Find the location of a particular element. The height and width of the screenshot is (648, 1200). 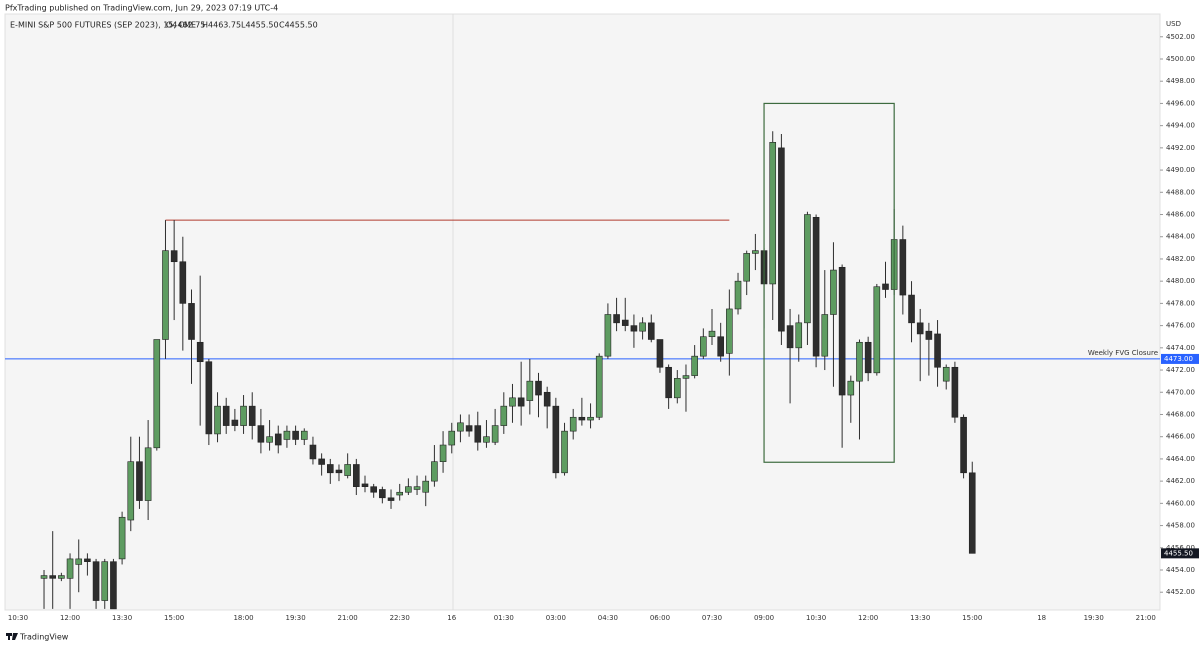

legend-open: O4462.75 is located at coordinates (185, 25).